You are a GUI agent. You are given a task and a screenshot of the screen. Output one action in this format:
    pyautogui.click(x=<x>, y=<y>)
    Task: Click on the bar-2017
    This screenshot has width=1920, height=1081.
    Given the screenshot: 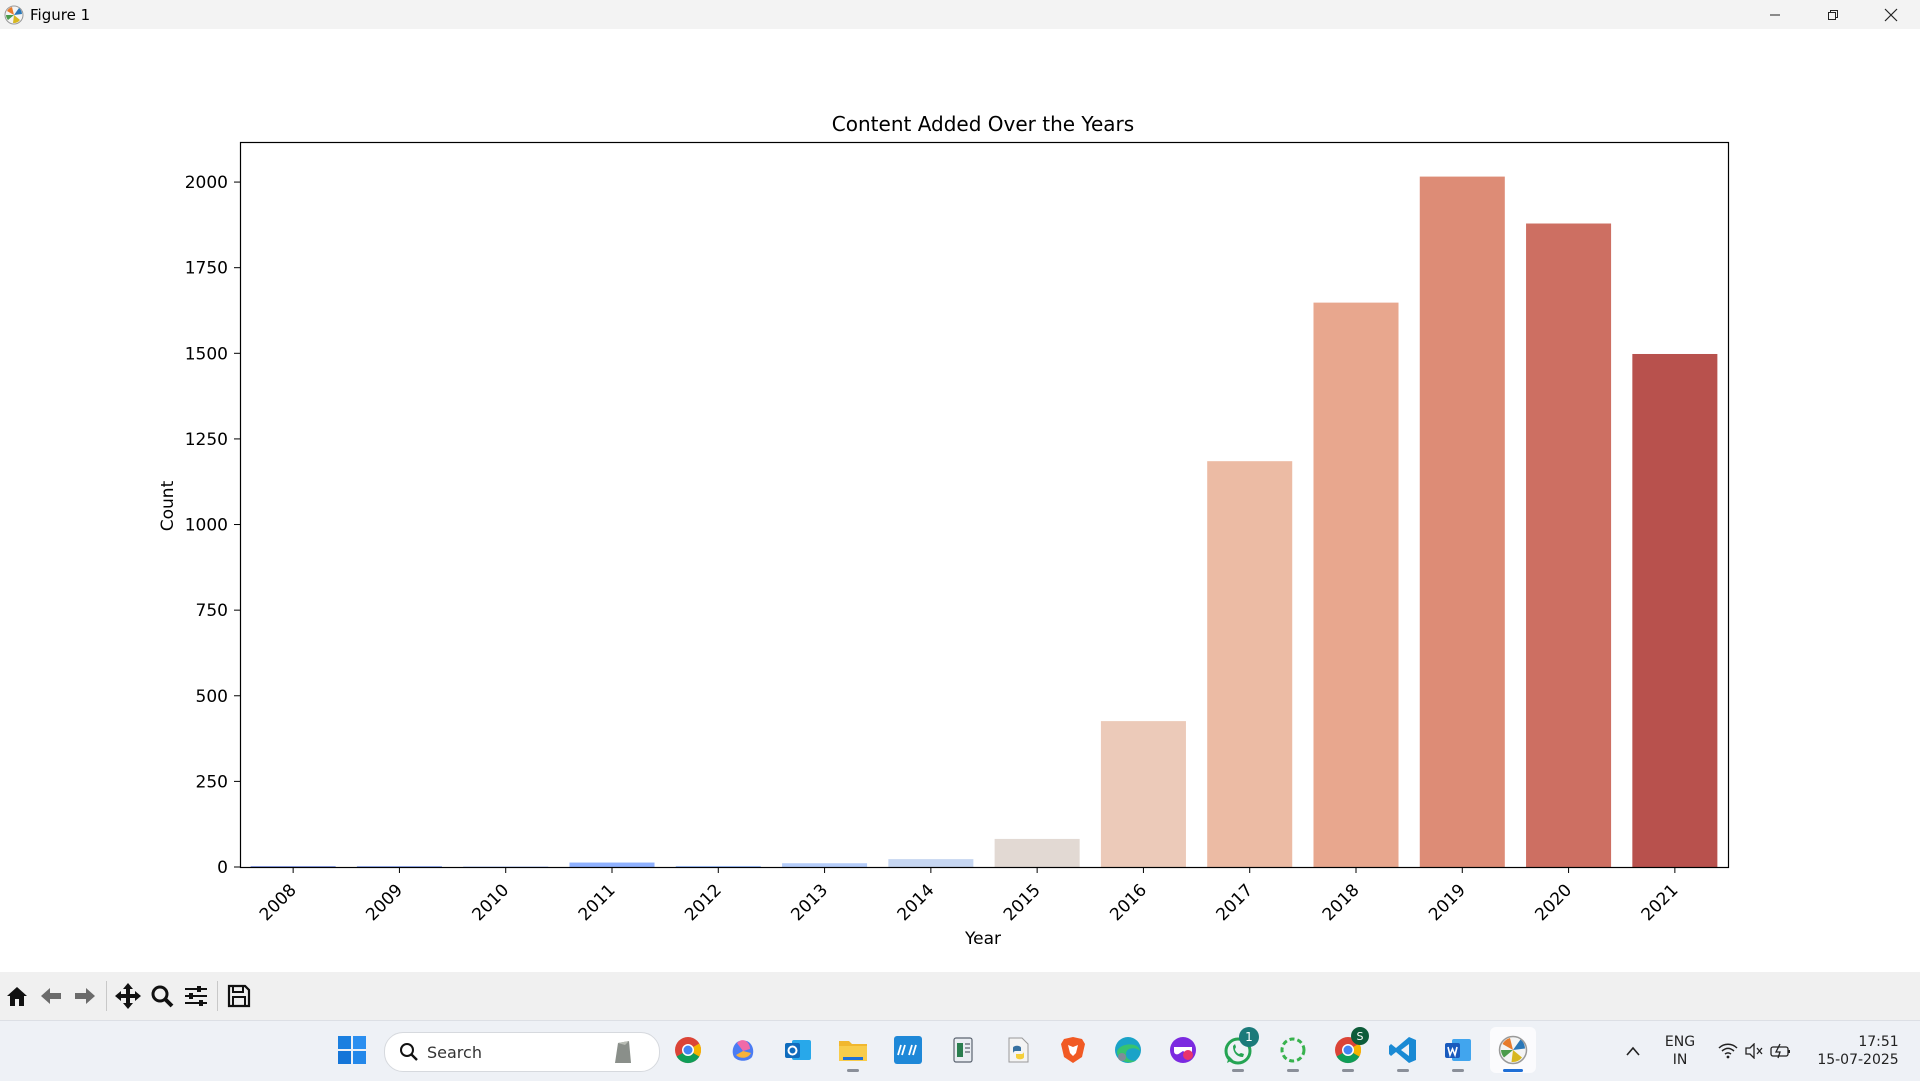 What is the action you would take?
    pyautogui.click(x=1250, y=664)
    